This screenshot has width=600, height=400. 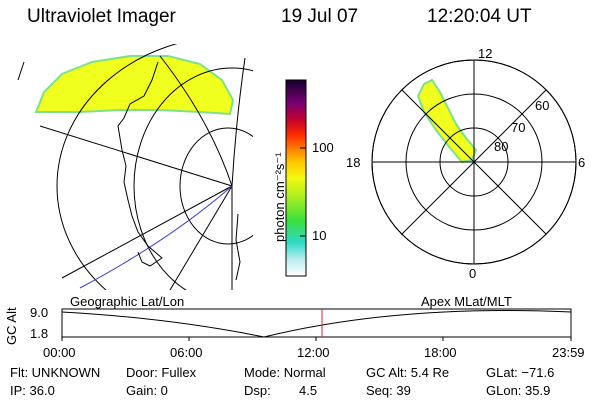 I want to click on mlt-label-18: 18, so click(x=353, y=162).